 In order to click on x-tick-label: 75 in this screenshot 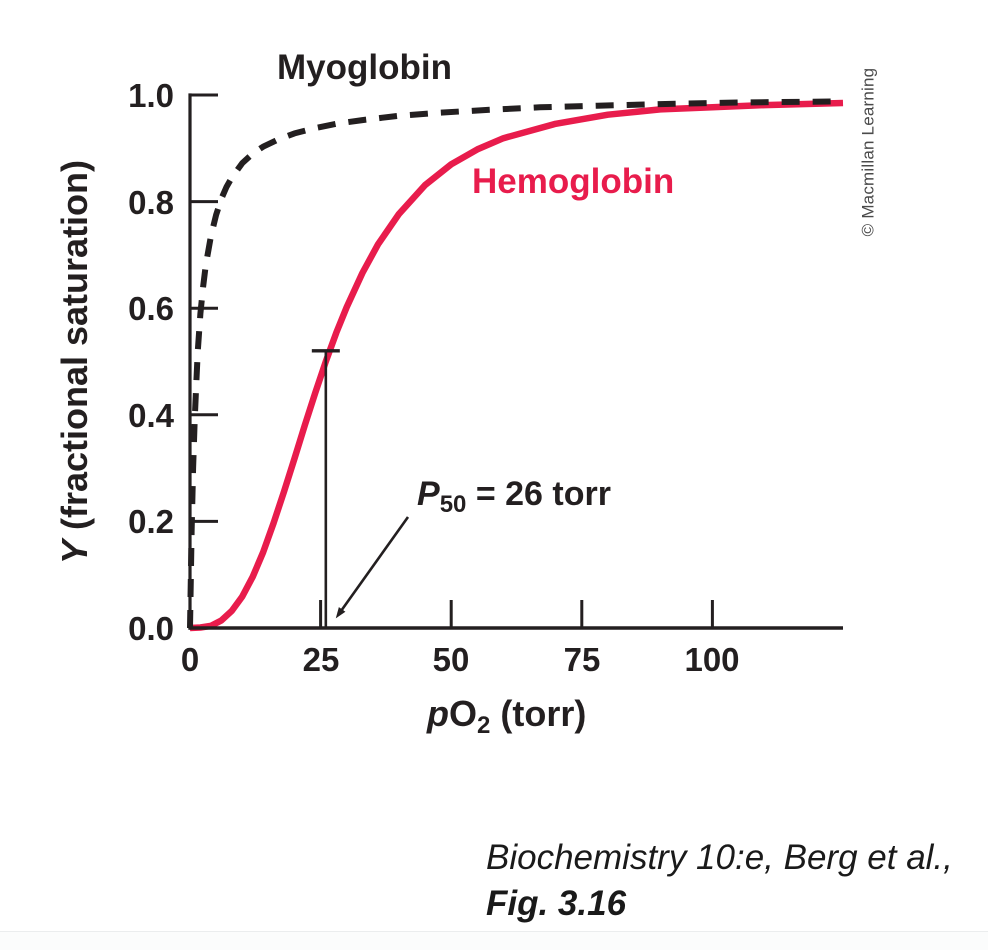, I will do `click(582, 659)`.